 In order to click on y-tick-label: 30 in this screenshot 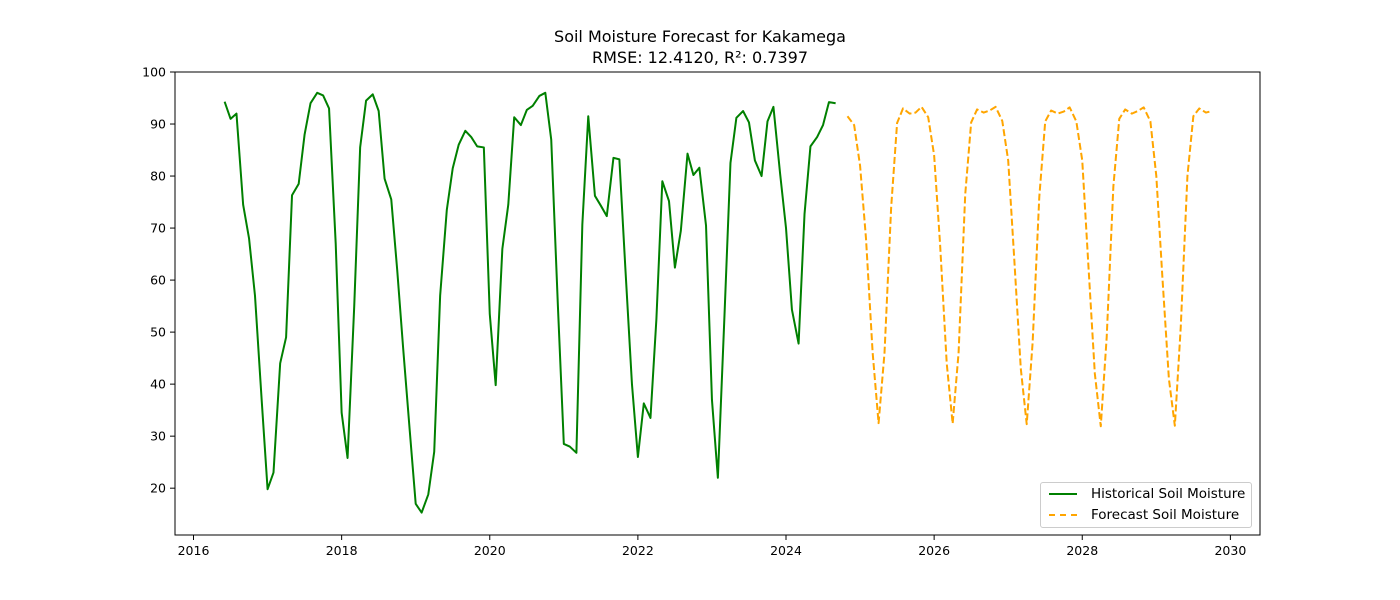, I will do `click(158, 436)`.